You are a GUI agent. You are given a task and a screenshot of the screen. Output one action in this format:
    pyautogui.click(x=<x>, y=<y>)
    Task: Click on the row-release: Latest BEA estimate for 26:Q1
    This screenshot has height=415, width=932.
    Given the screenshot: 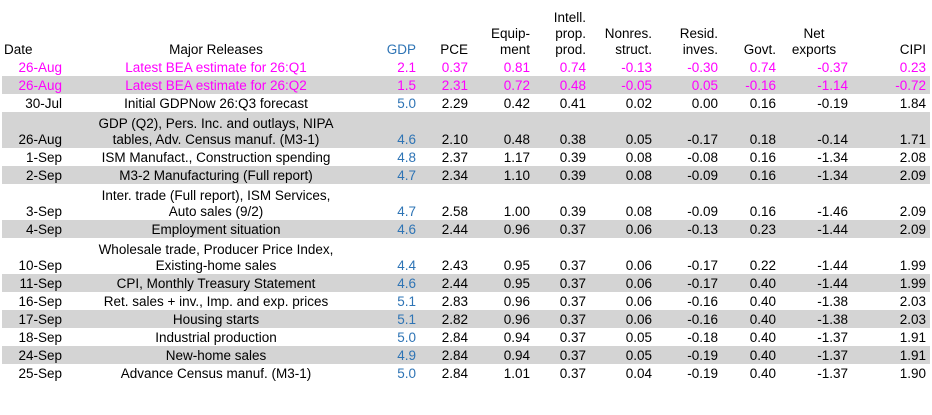 What is the action you would take?
    pyautogui.click(x=218, y=67)
    